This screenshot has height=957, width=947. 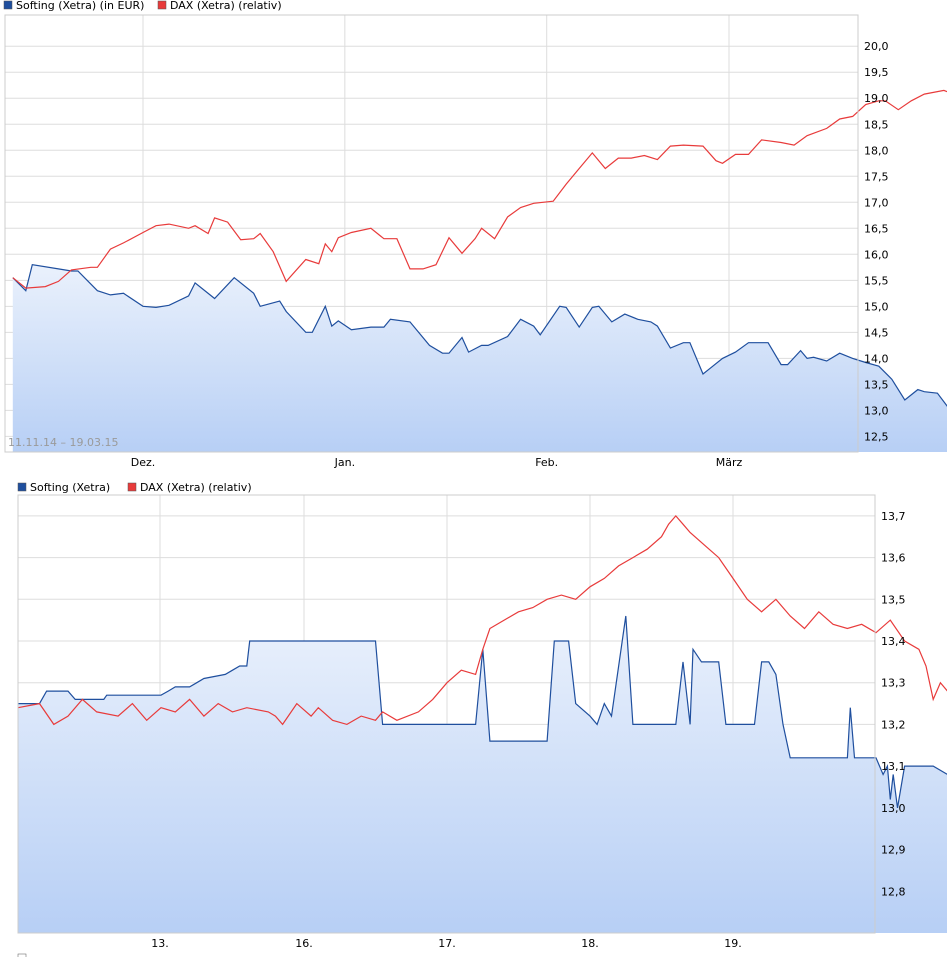 What do you see at coordinates (876, 150) in the screenshot?
I see `y-tick-label: 18,0` at bounding box center [876, 150].